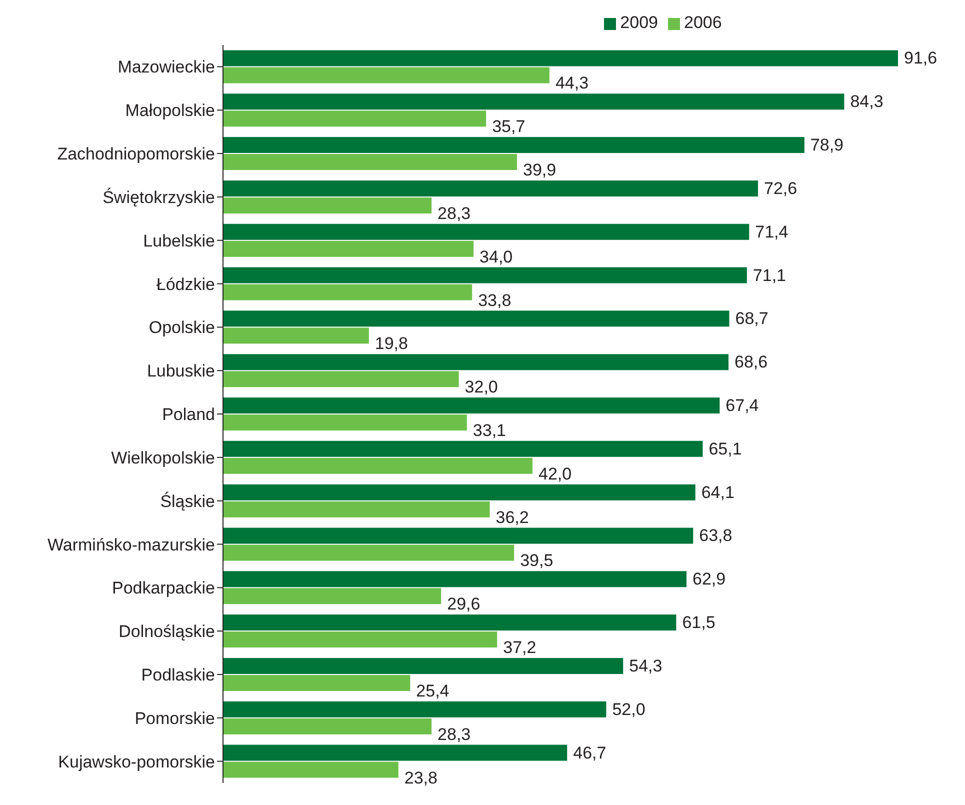 Image resolution: width=965 pixels, height=805 pixels. What do you see at coordinates (781, 188) in the screenshot?
I see `data-label: 72,6` at bounding box center [781, 188].